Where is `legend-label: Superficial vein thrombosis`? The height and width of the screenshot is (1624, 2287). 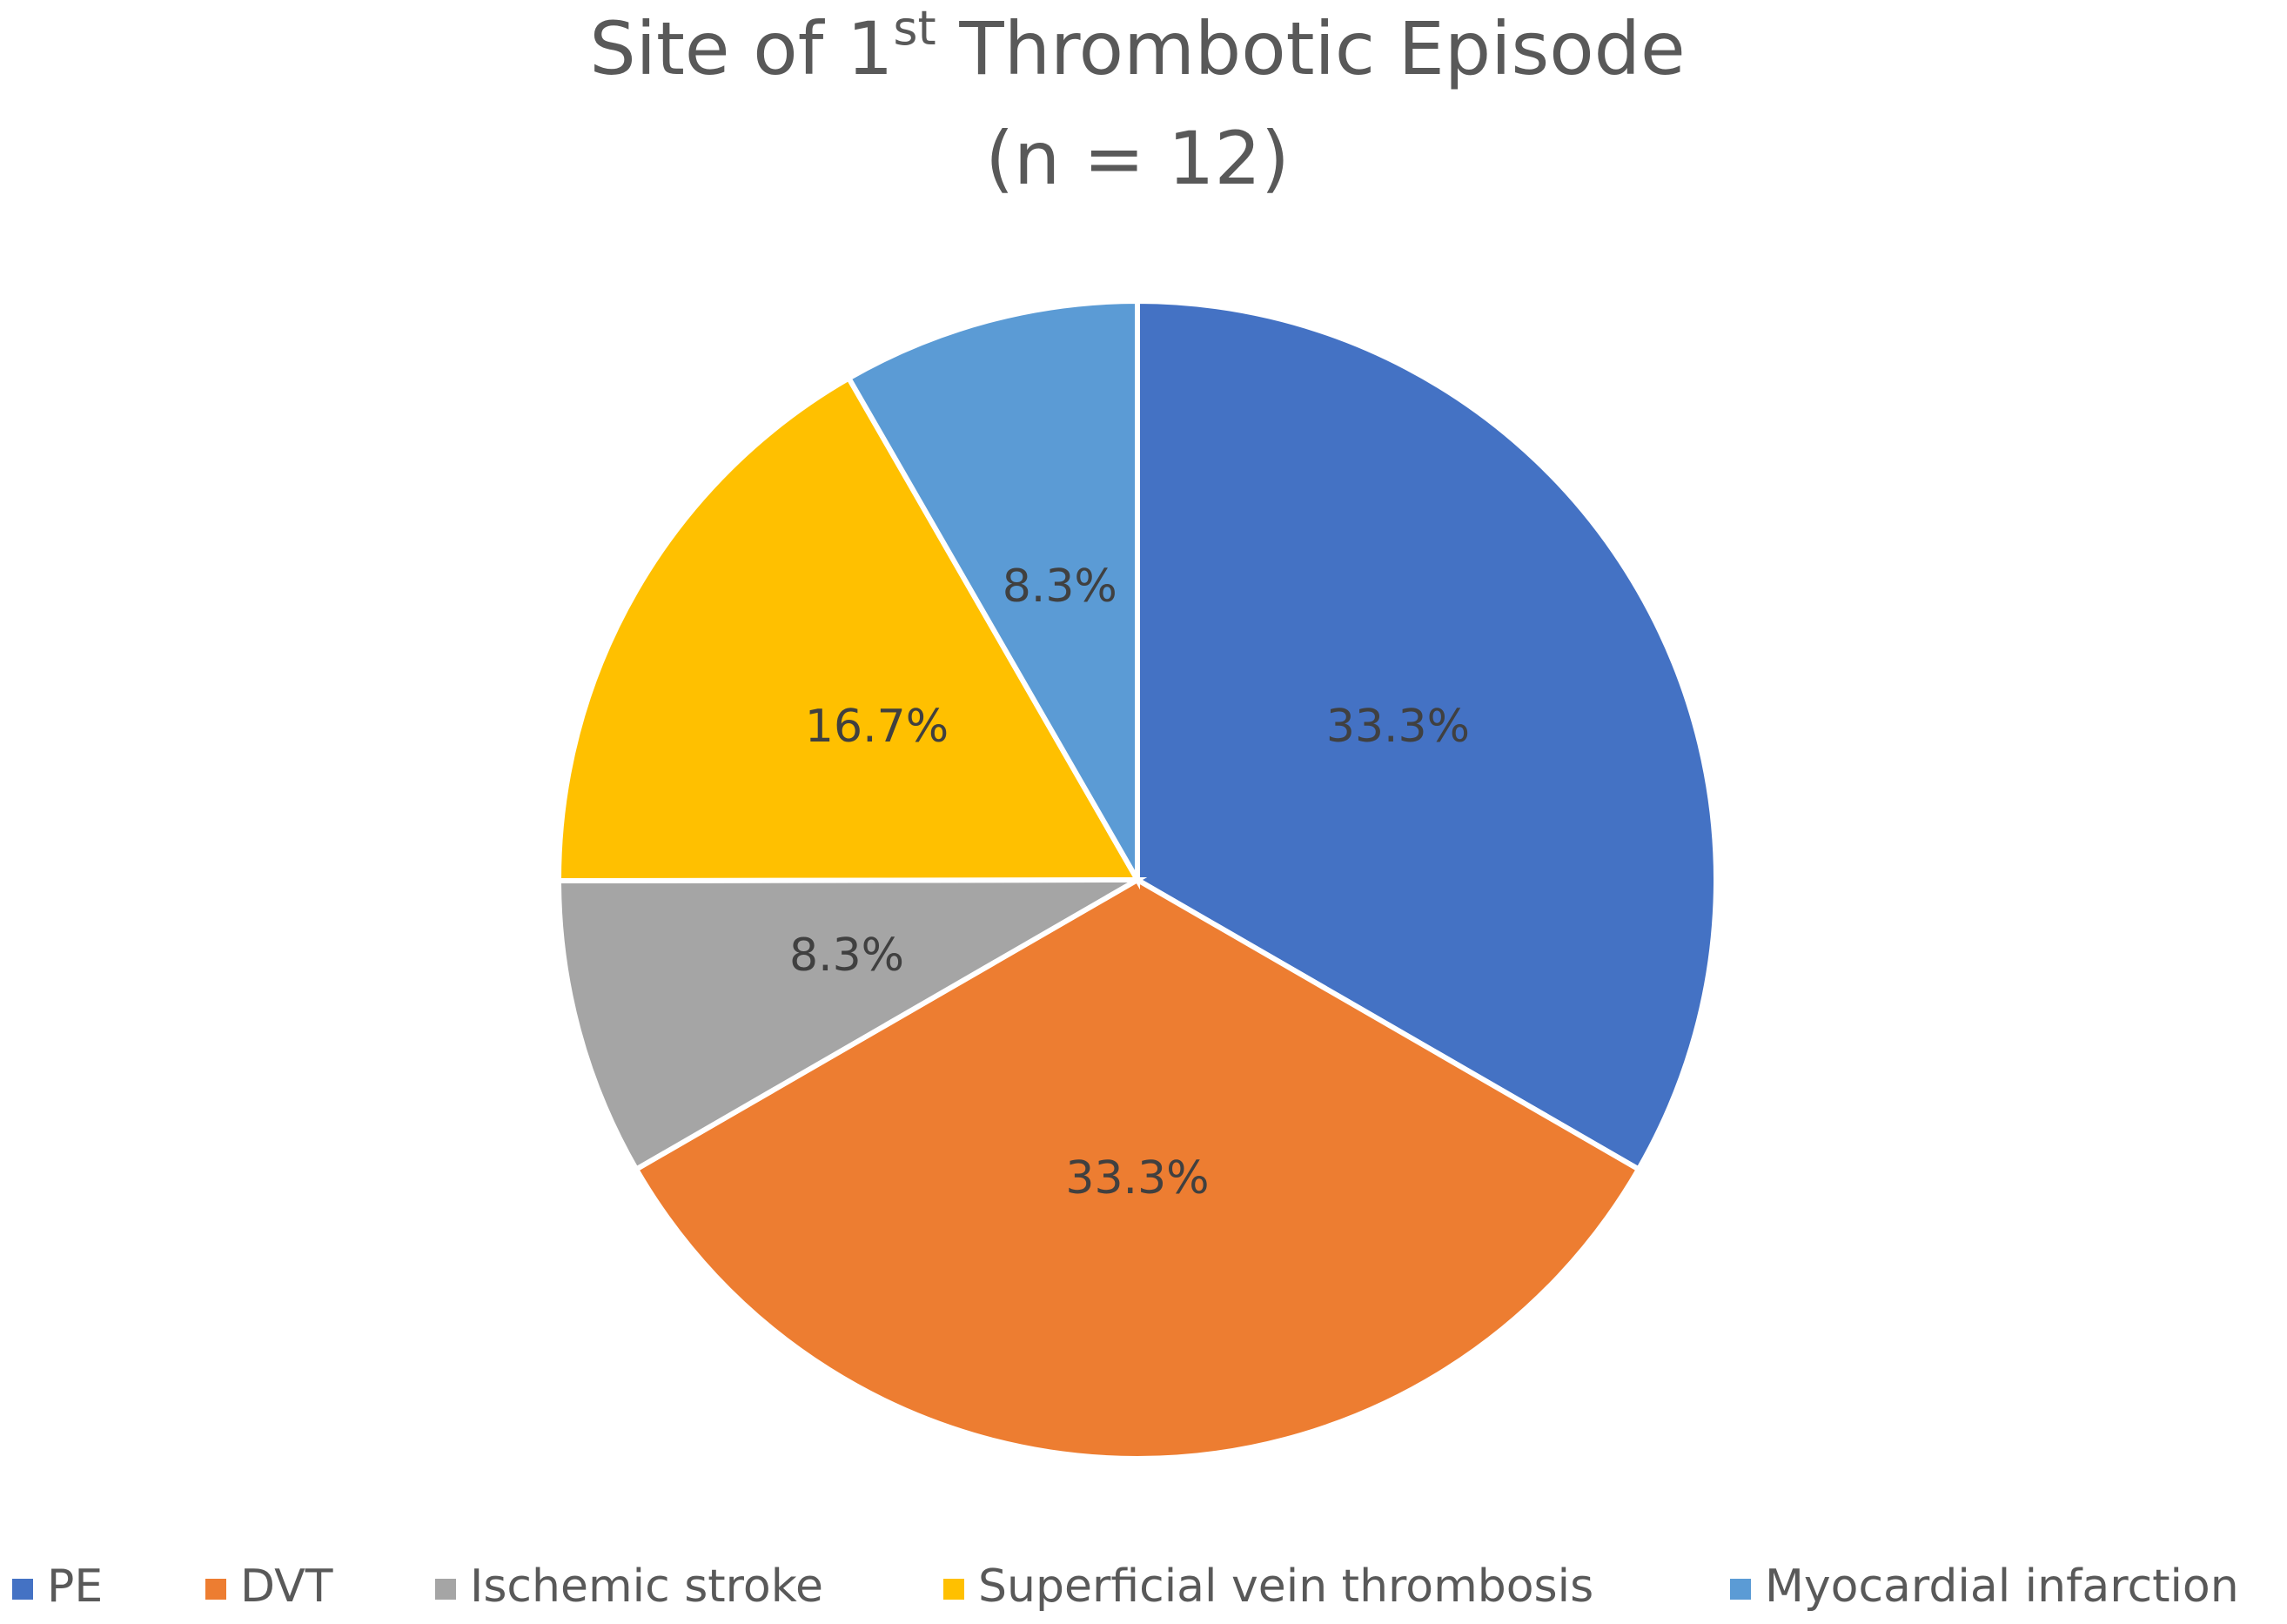
legend-label: Superficial vein thrombosis is located at coordinates (1285, 1586).